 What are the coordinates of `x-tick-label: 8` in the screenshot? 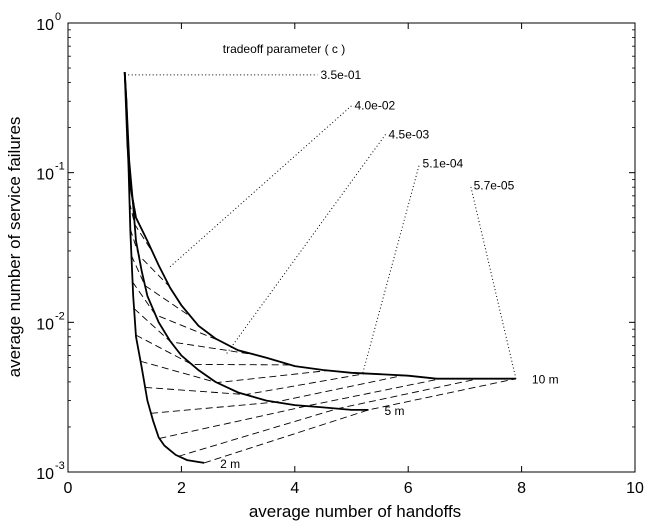 It's located at (521, 488).